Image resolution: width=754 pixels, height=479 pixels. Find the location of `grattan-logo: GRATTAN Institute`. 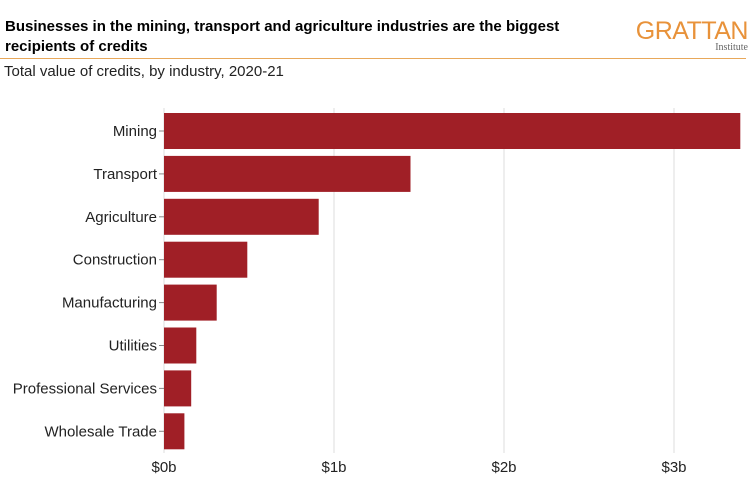

grattan-logo: GRATTAN Institute is located at coordinates (692, 35).